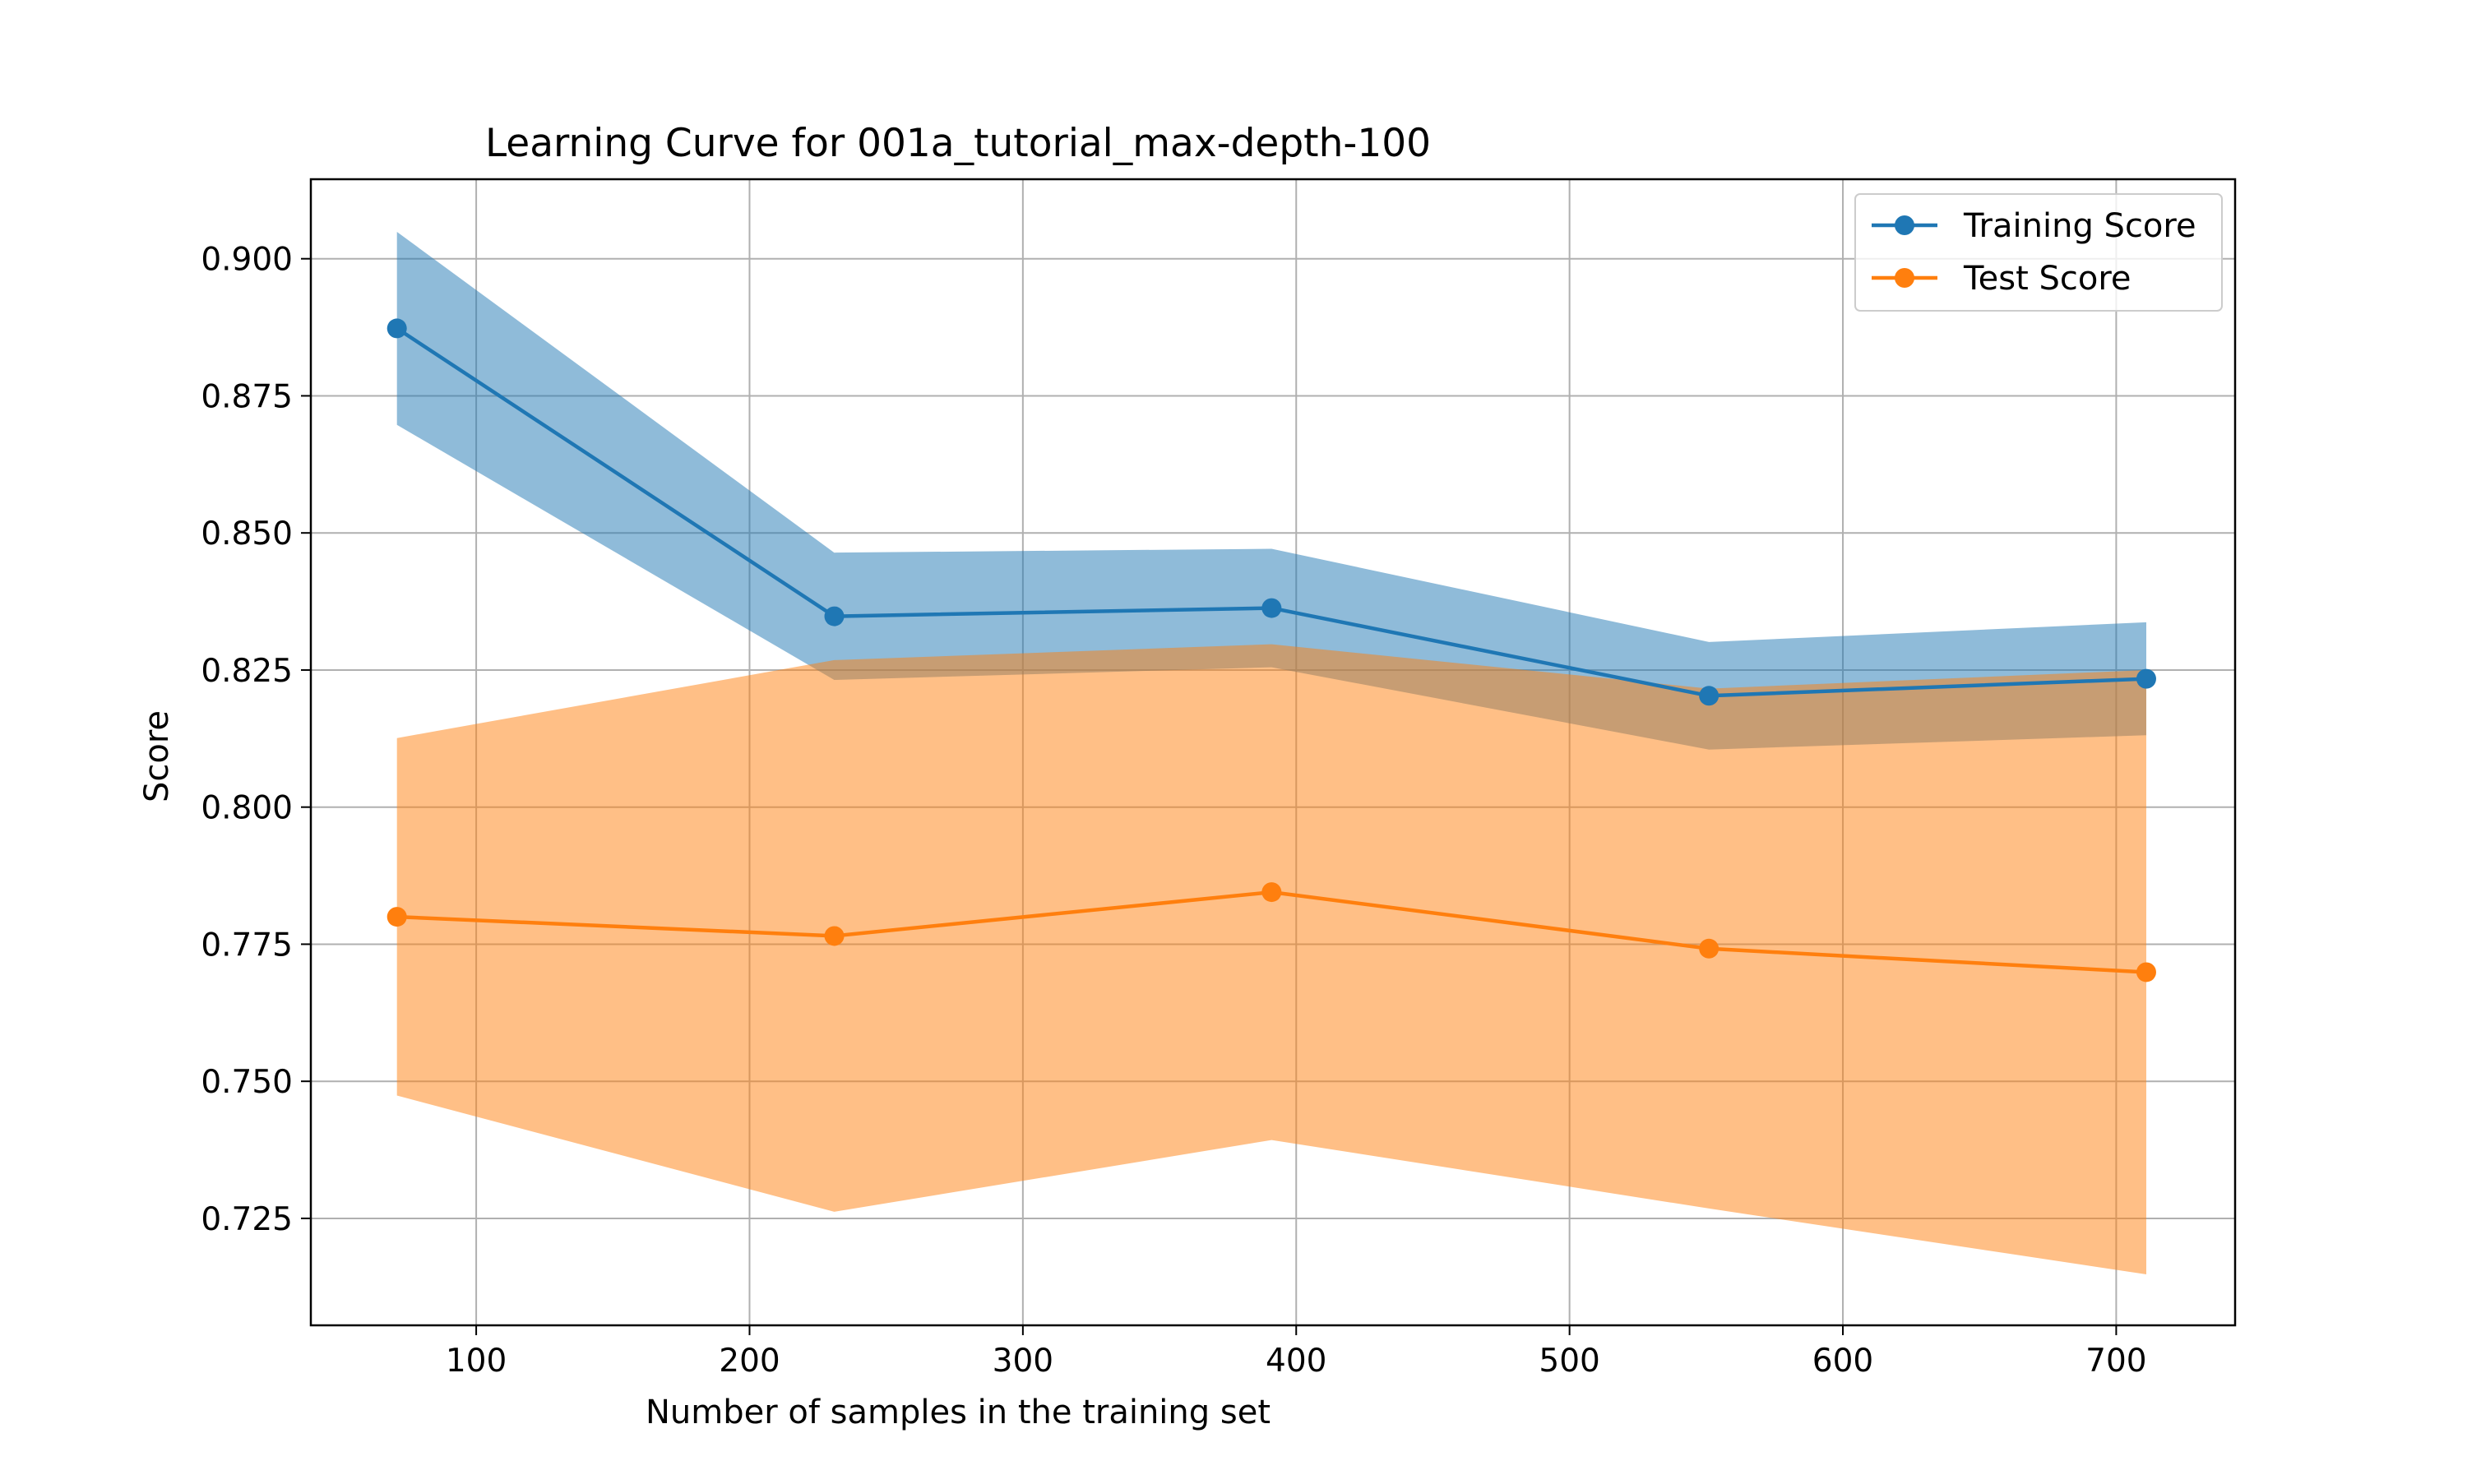  I want to click on x-tick-label: 500, so click(1569, 1362).